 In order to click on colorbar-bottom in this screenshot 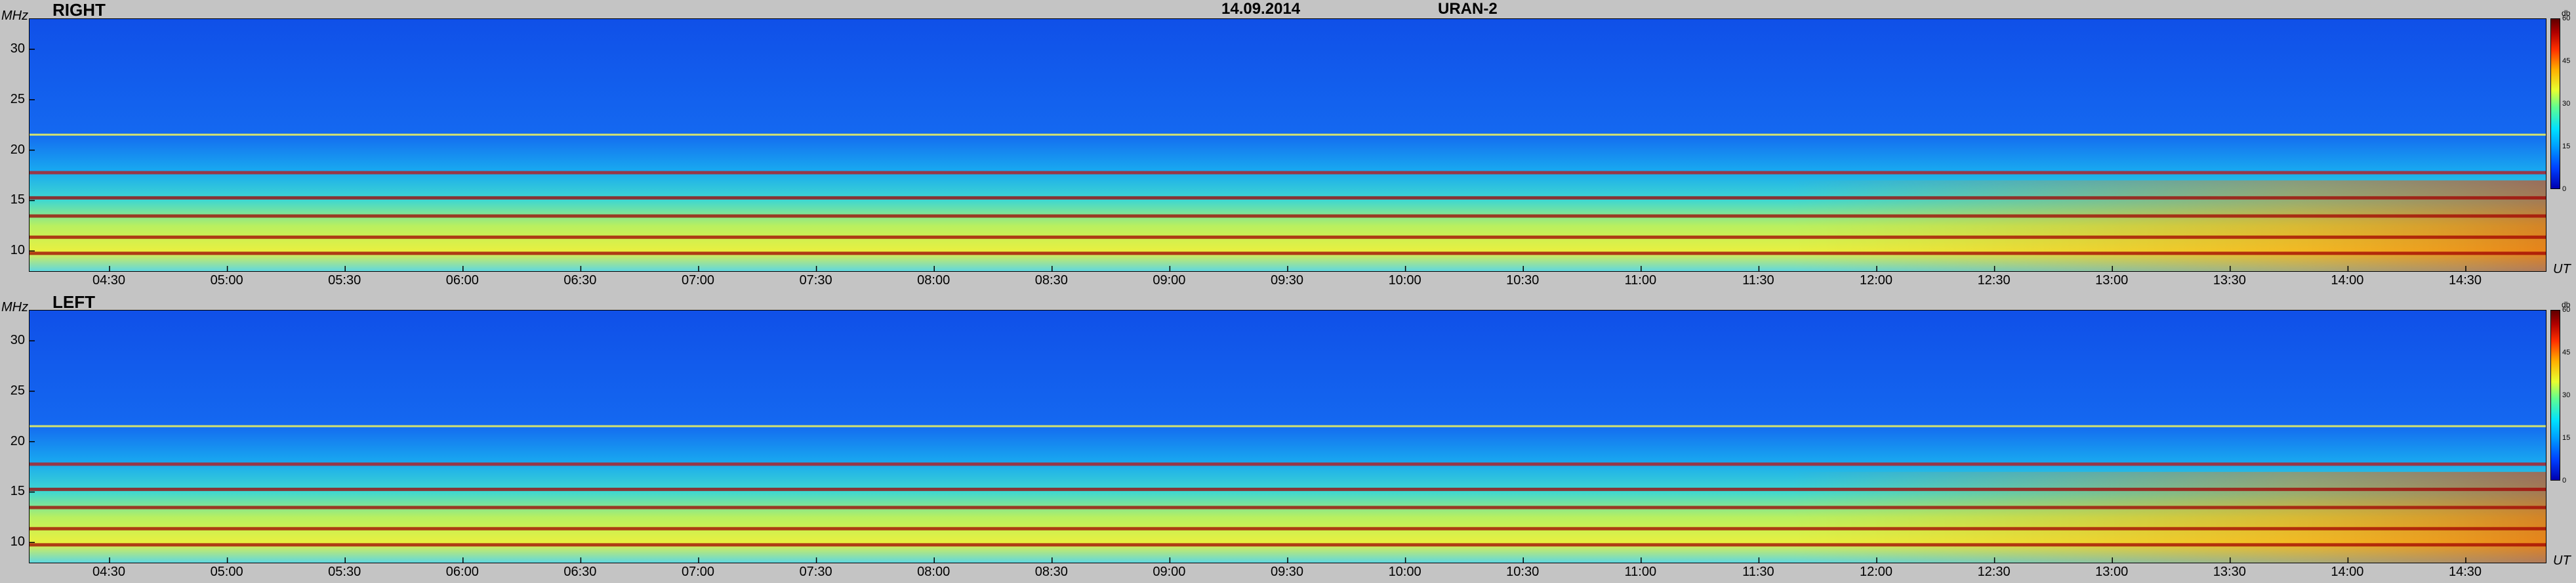, I will do `click(2555, 395)`.